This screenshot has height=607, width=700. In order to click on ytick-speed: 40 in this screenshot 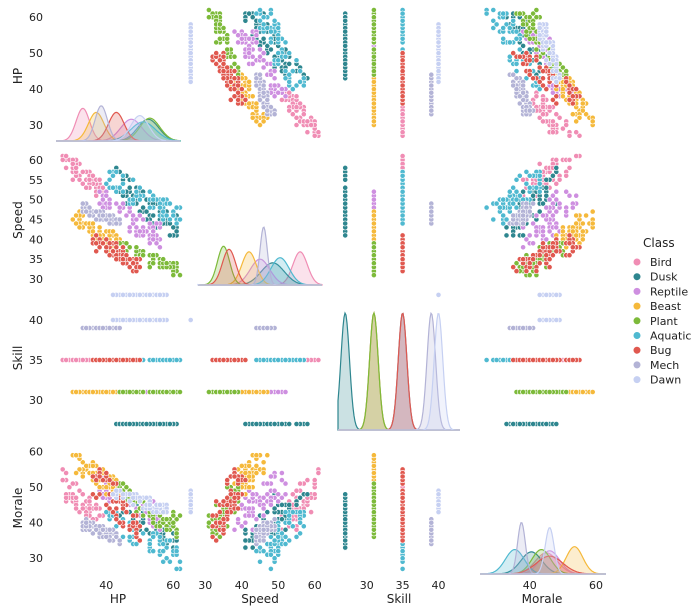, I will do `click(36, 239)`.